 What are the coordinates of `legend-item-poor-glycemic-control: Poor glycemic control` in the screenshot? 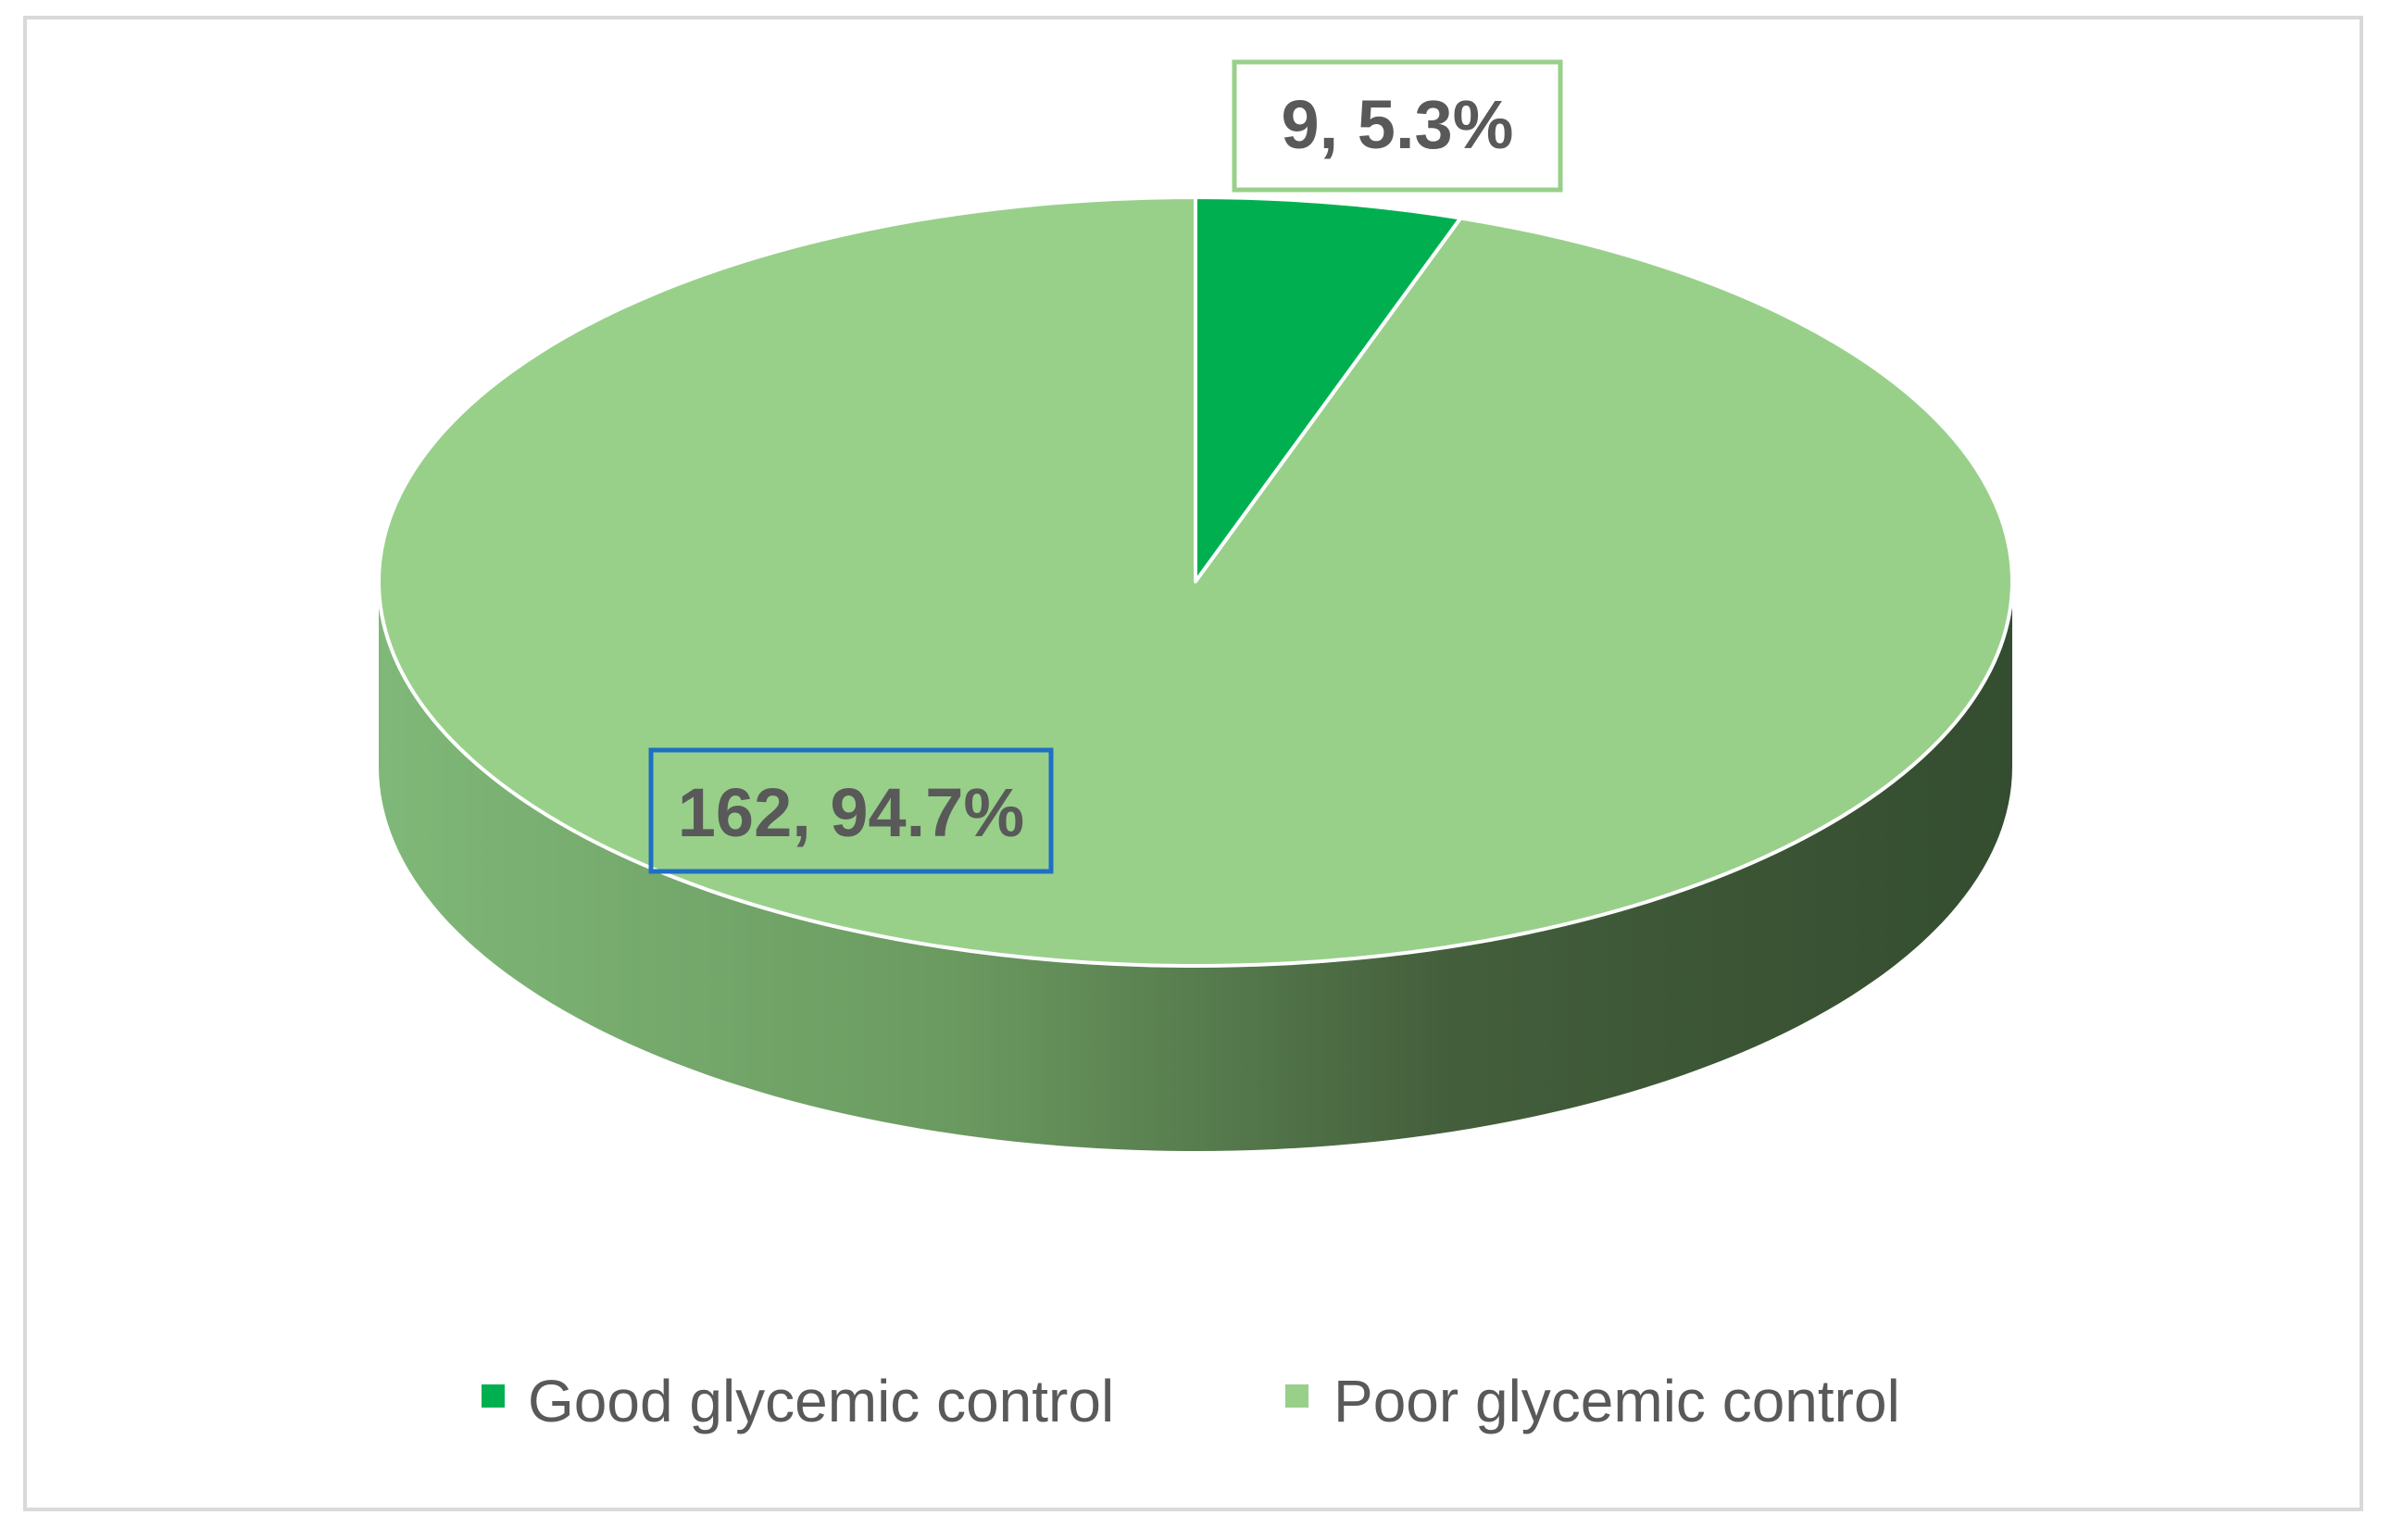 It's located at (1592, 1401).